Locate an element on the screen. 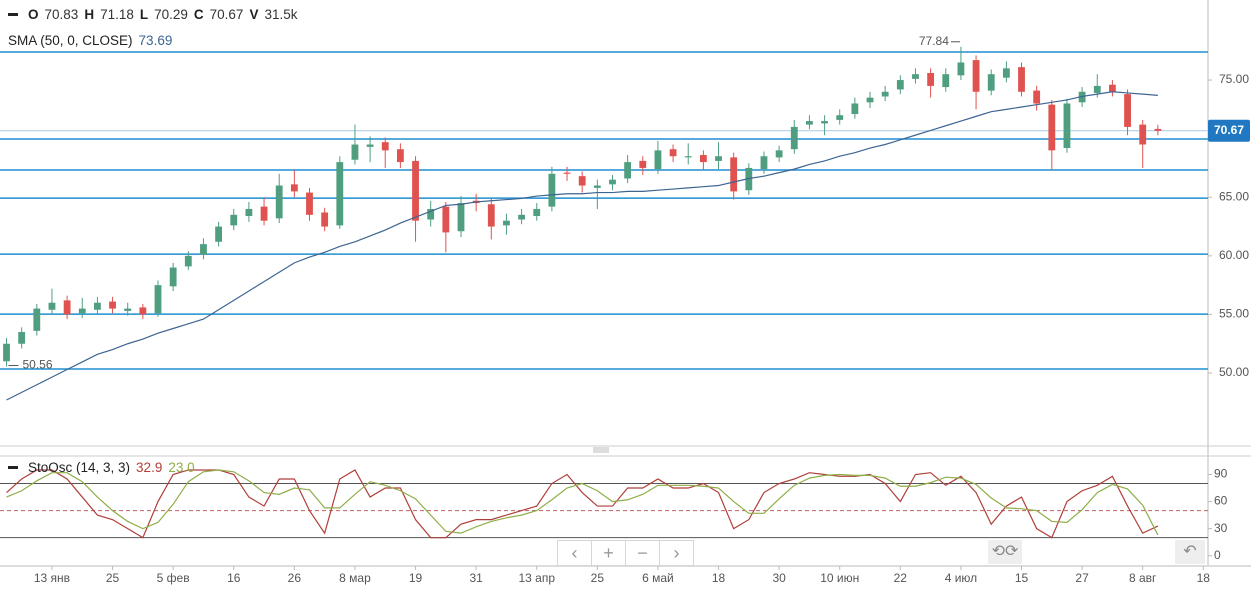 The height and width of the screenshot is (590, 1251). ohlc-value: 70.67 is located at coordinates (226, 14).